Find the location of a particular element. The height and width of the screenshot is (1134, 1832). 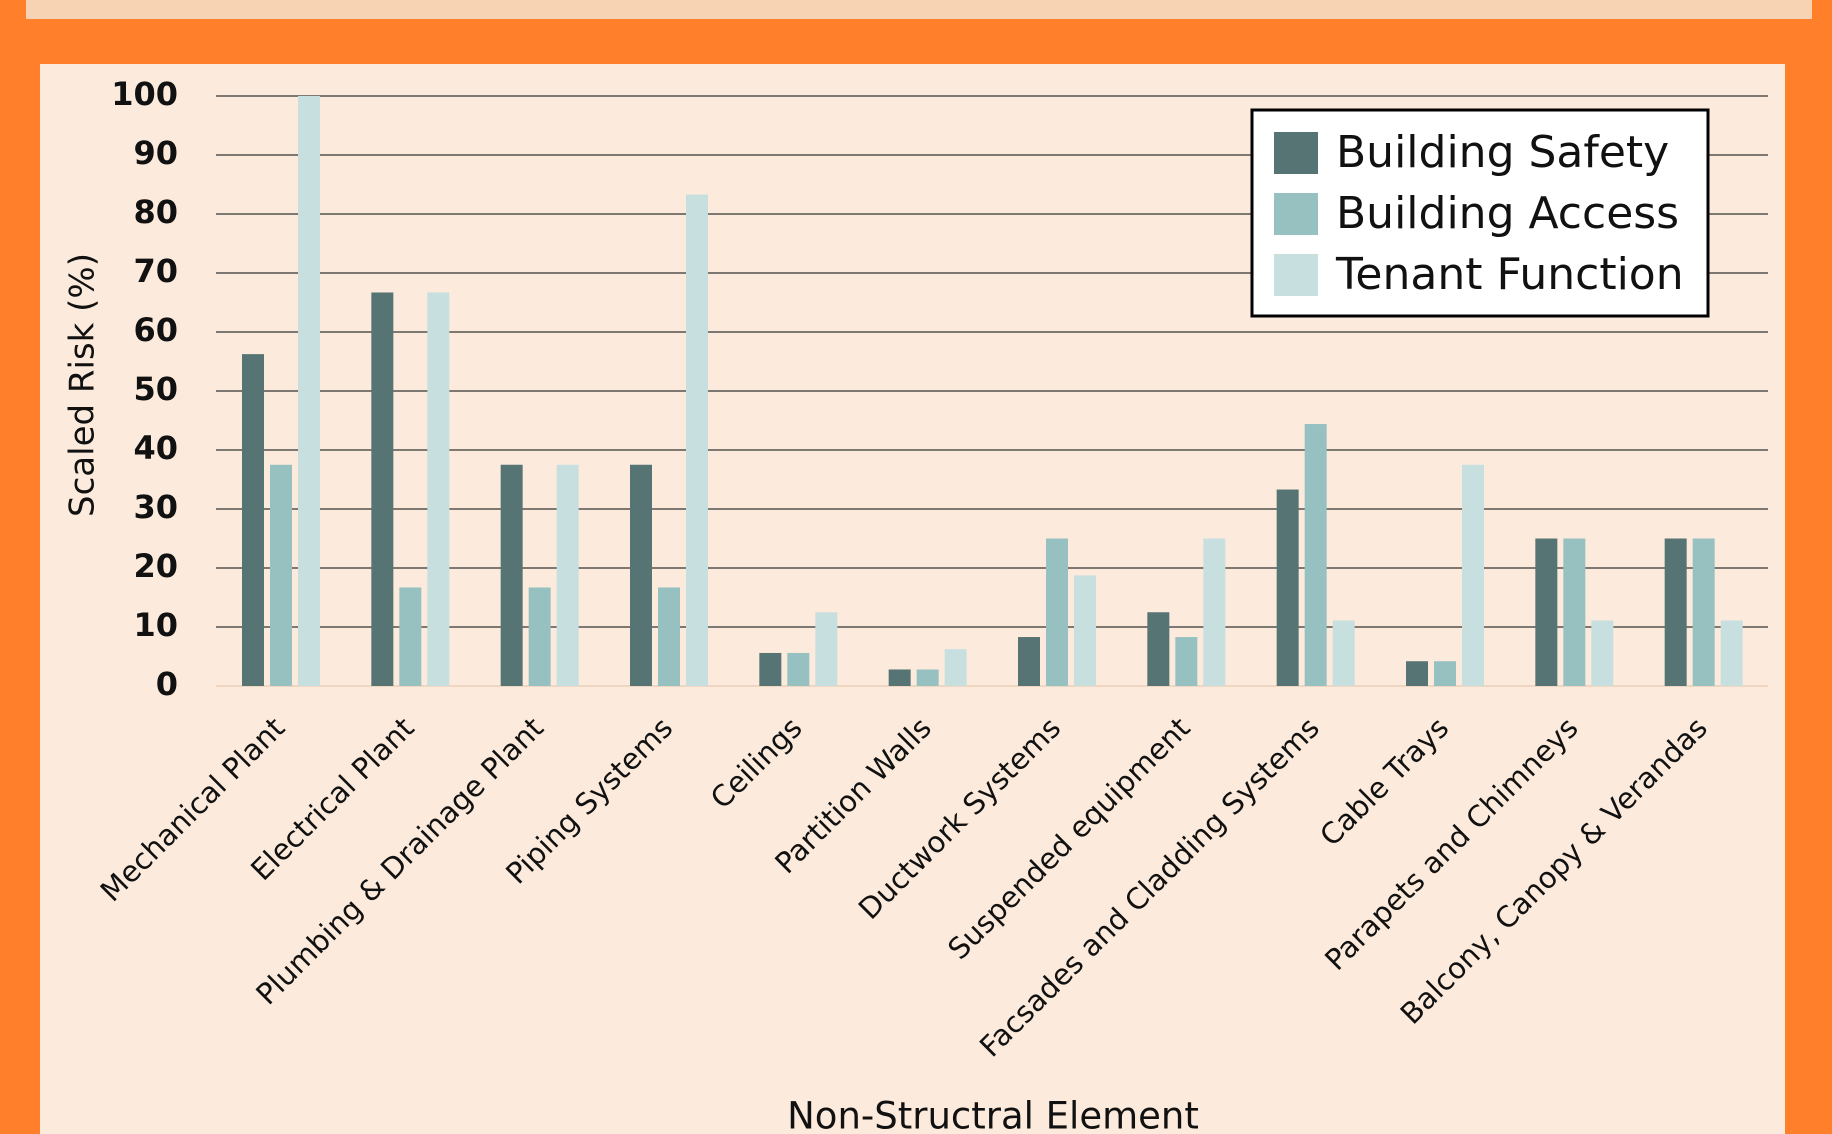

legend-label: Building Access is located at coordinates (1507, 213).